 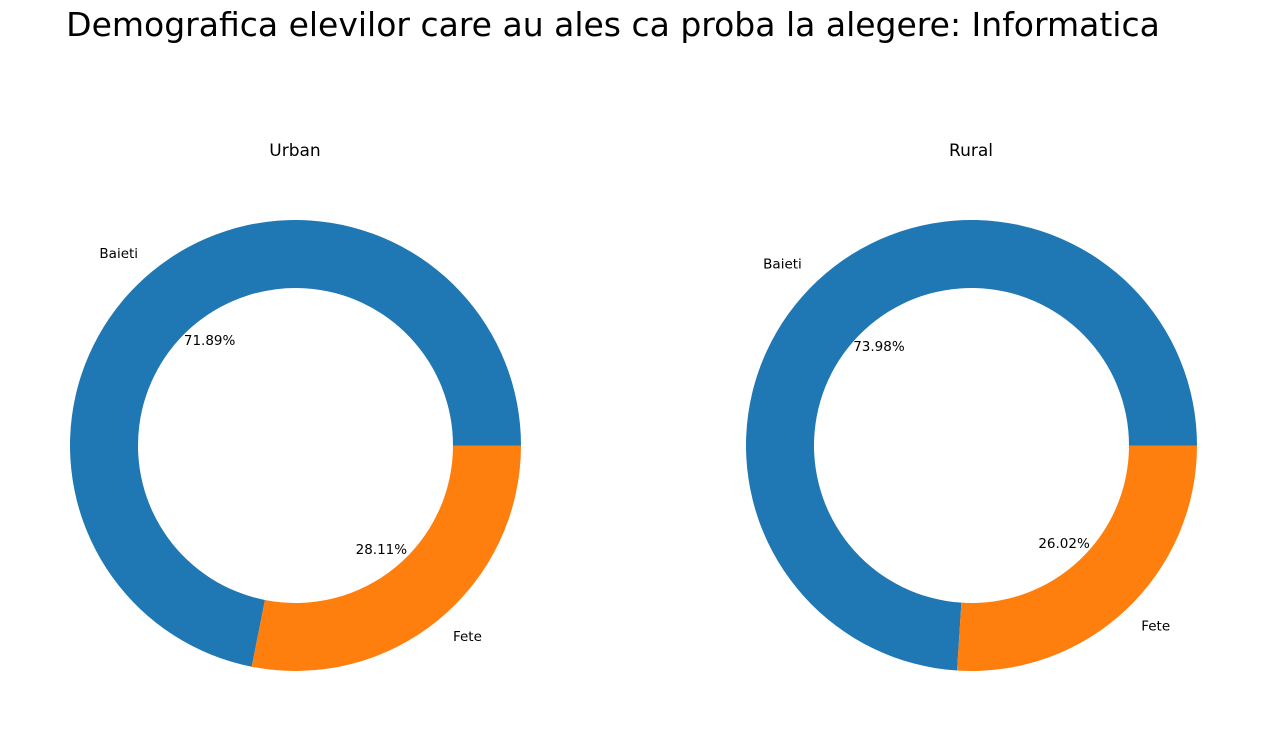 I want to click on rural-label-baieti: Baieti, so click(x=782, y=265).